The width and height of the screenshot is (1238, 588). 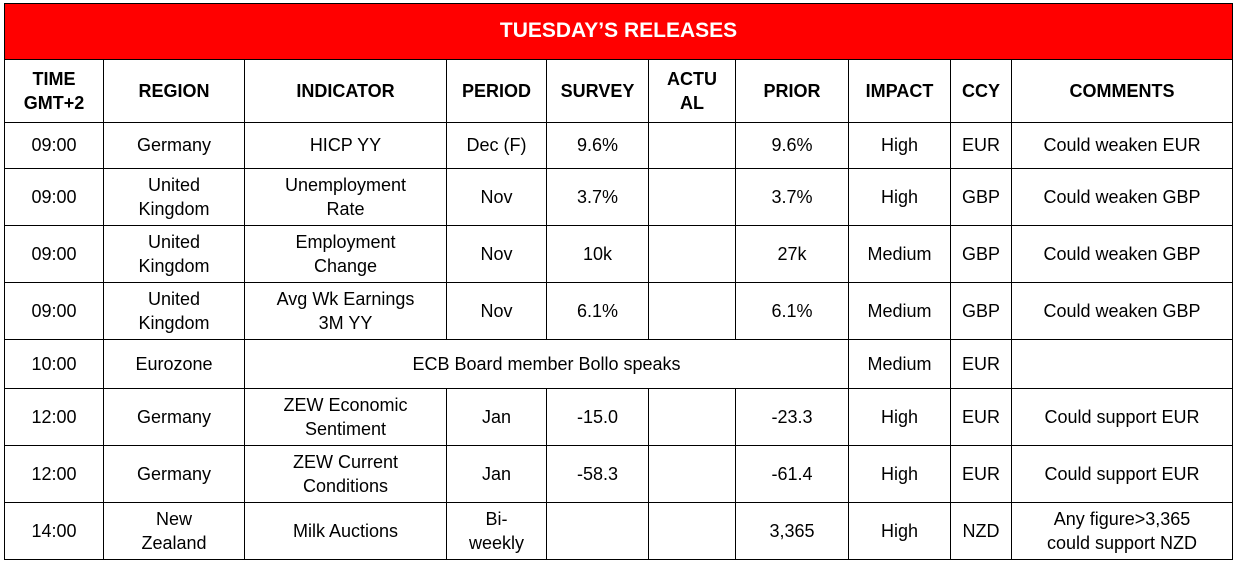 I want to click on cell-prior: 9.6%, so click(x=792, y=145).